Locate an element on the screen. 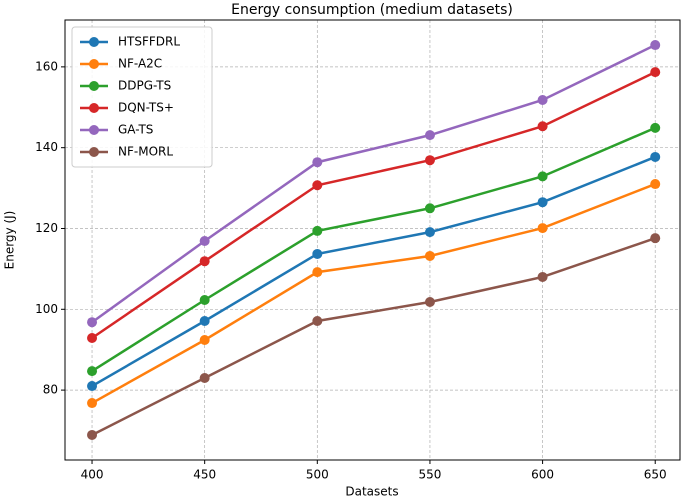 The width and height of the screenshot is (685, 504). y-tick-label: 100 is located at coordinates (46, 309).